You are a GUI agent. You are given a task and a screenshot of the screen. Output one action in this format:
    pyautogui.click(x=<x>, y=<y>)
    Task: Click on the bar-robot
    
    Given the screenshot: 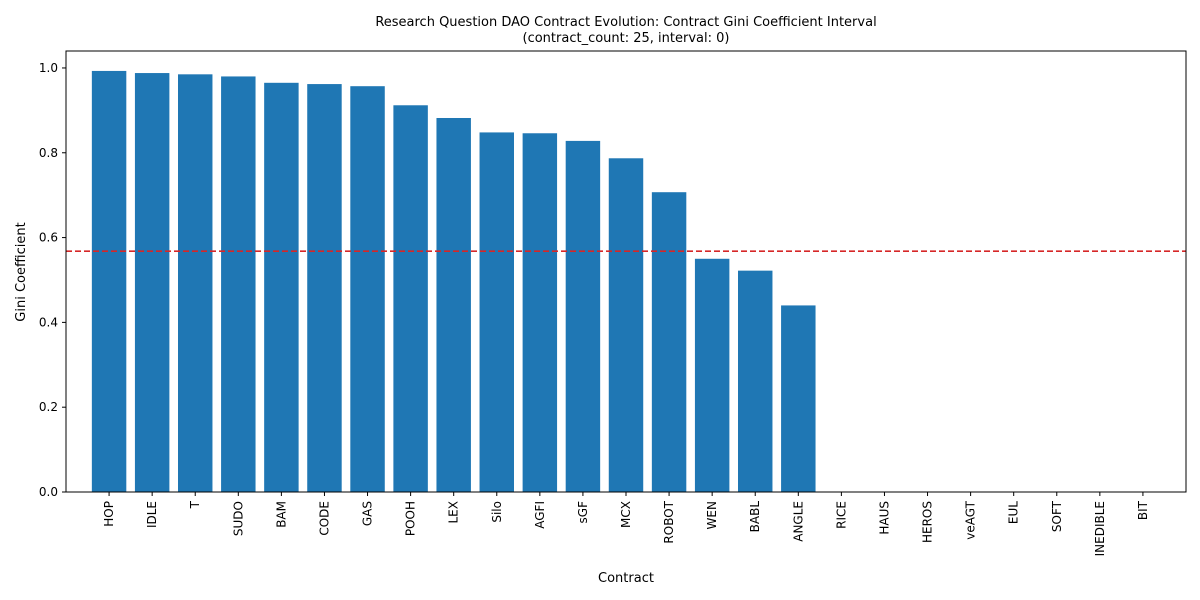 What is the action you would take?
    pyautogui.click(x=669, y=342)
    